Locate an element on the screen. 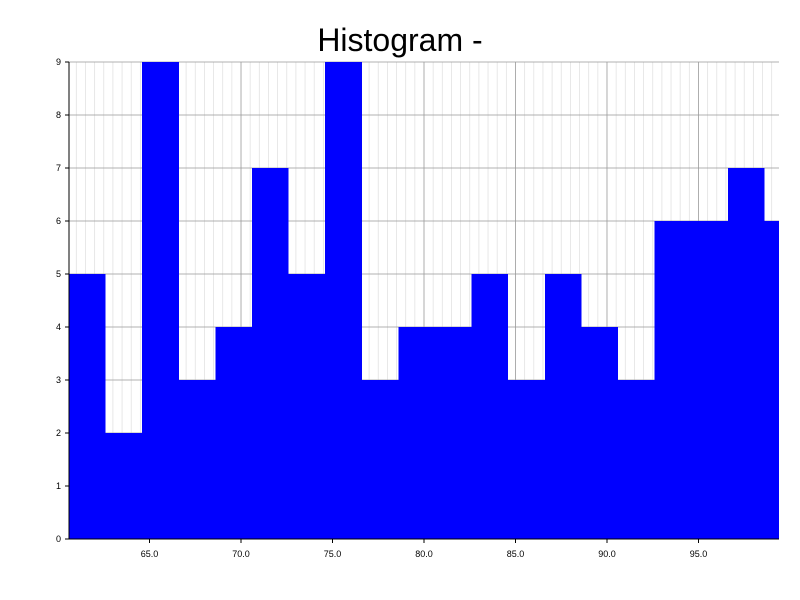 Image resolution: width=800 pixels, height=600 pixels. x-tick-label: 80.0 is located at coordinates (424, 554).